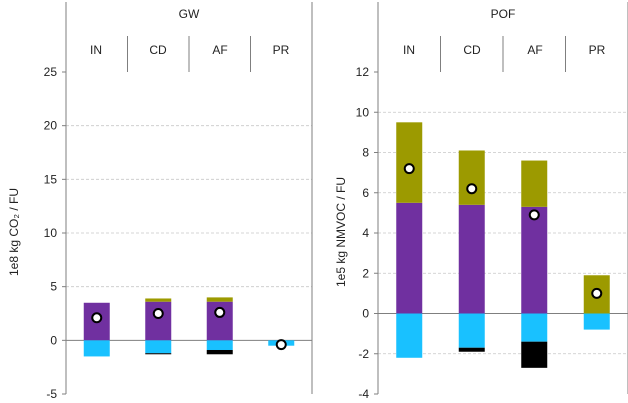 The height and width of the screenshot is (403, 628). I want to click on net-marker-pof-af, so click(534, 215).